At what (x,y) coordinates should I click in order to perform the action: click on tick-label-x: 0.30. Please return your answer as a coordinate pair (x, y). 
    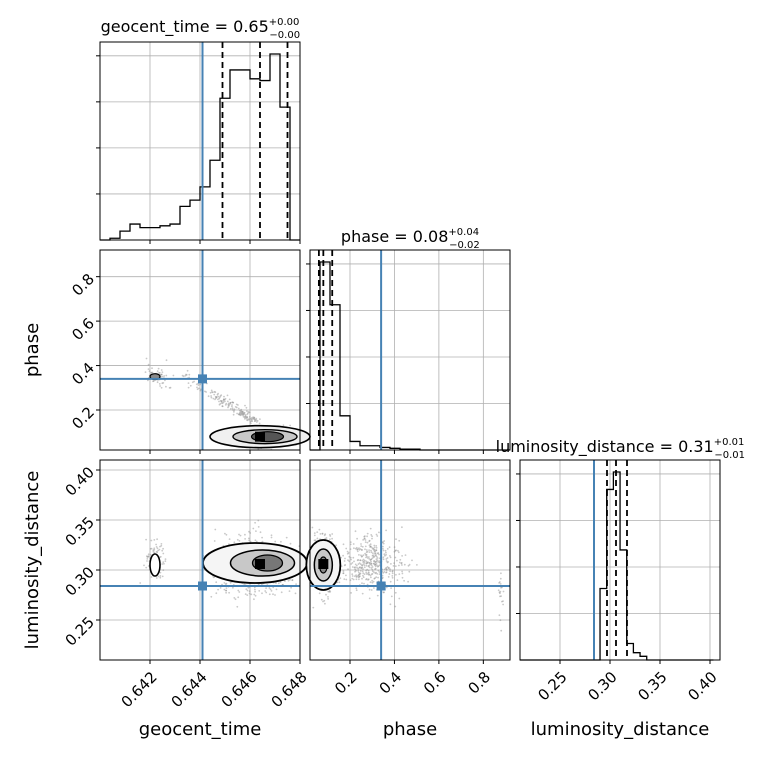
    Looking at the image, I should click on (602, 686).